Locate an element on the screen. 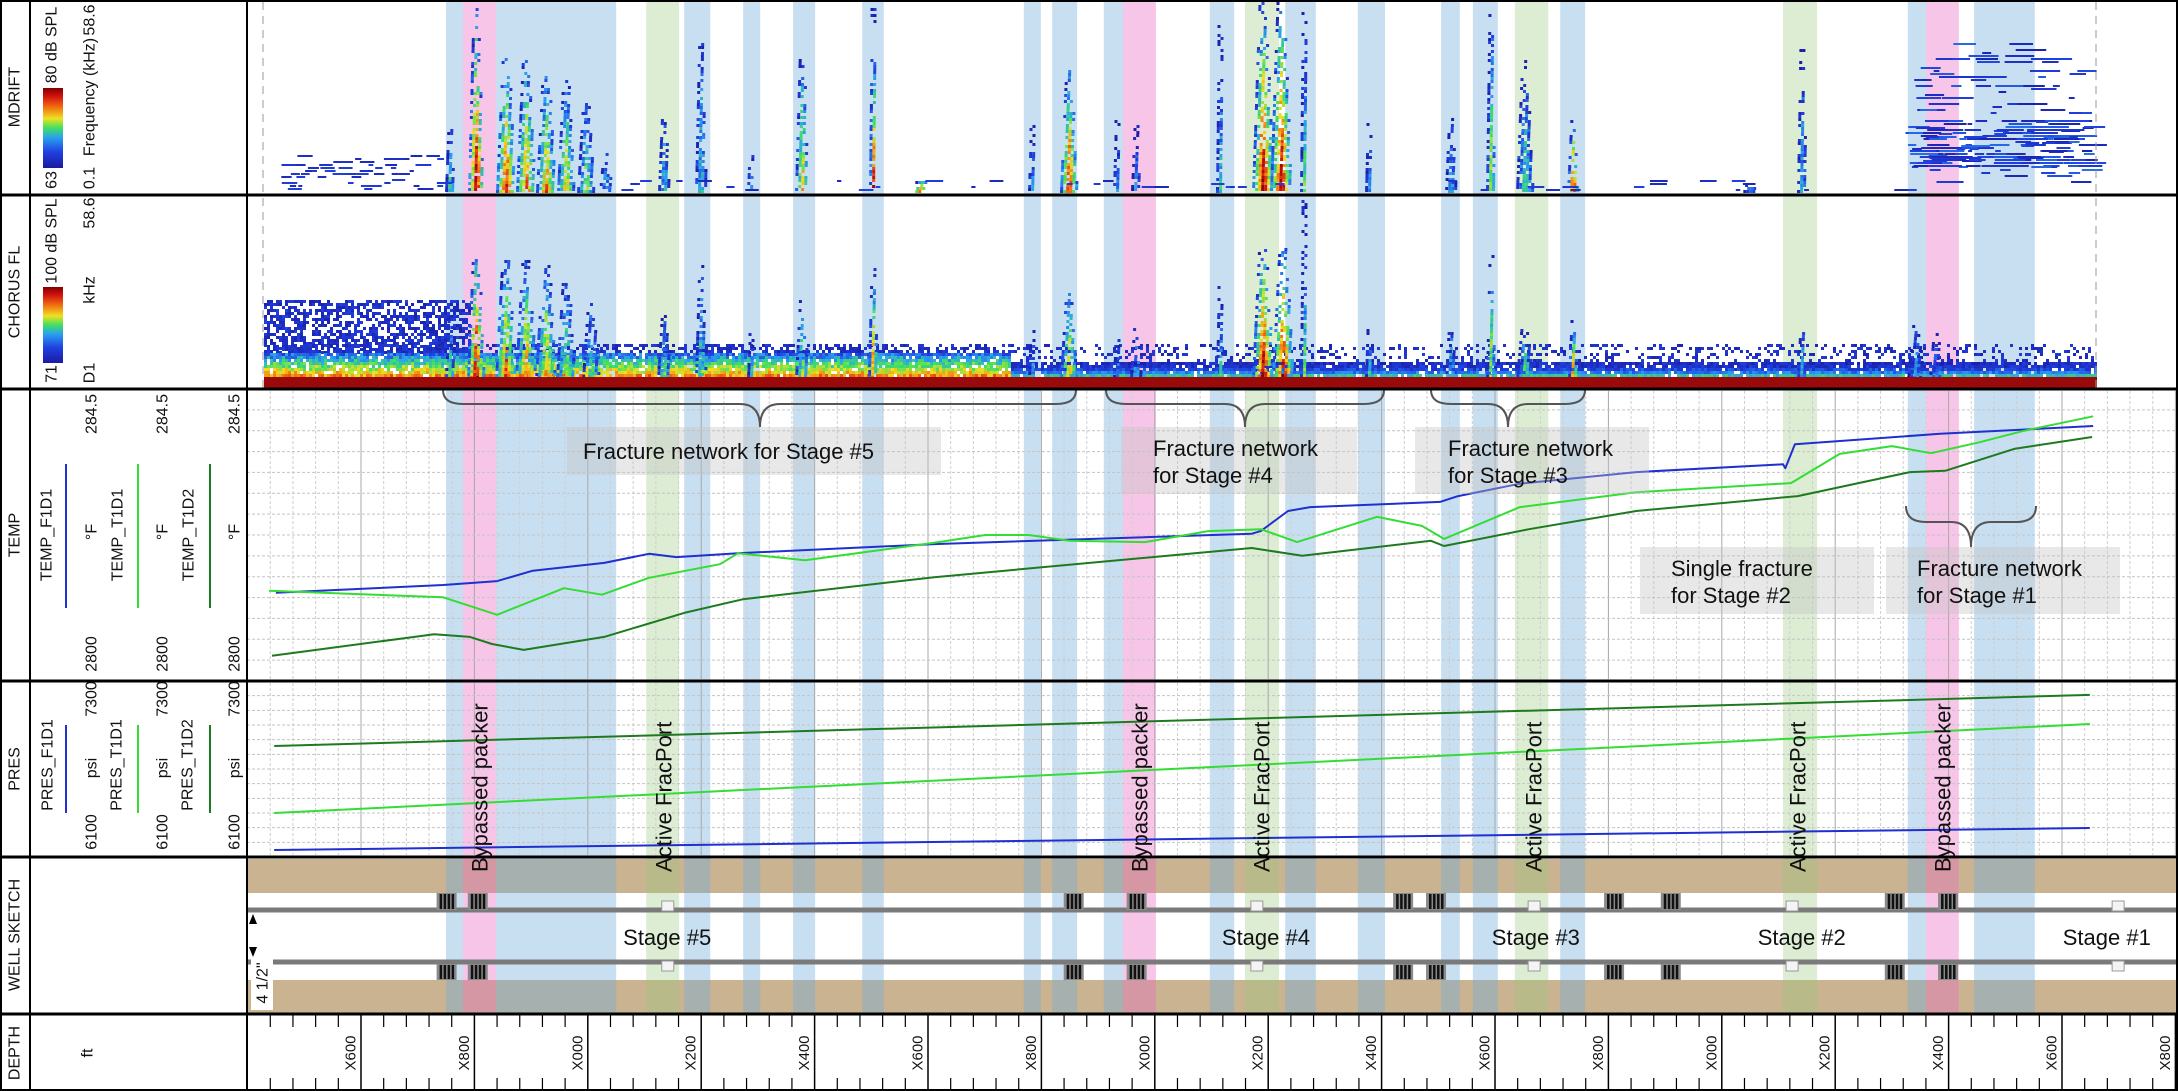 The image size is (2178, 1091). zone-band-blue is located at coordinates (1916, 508).